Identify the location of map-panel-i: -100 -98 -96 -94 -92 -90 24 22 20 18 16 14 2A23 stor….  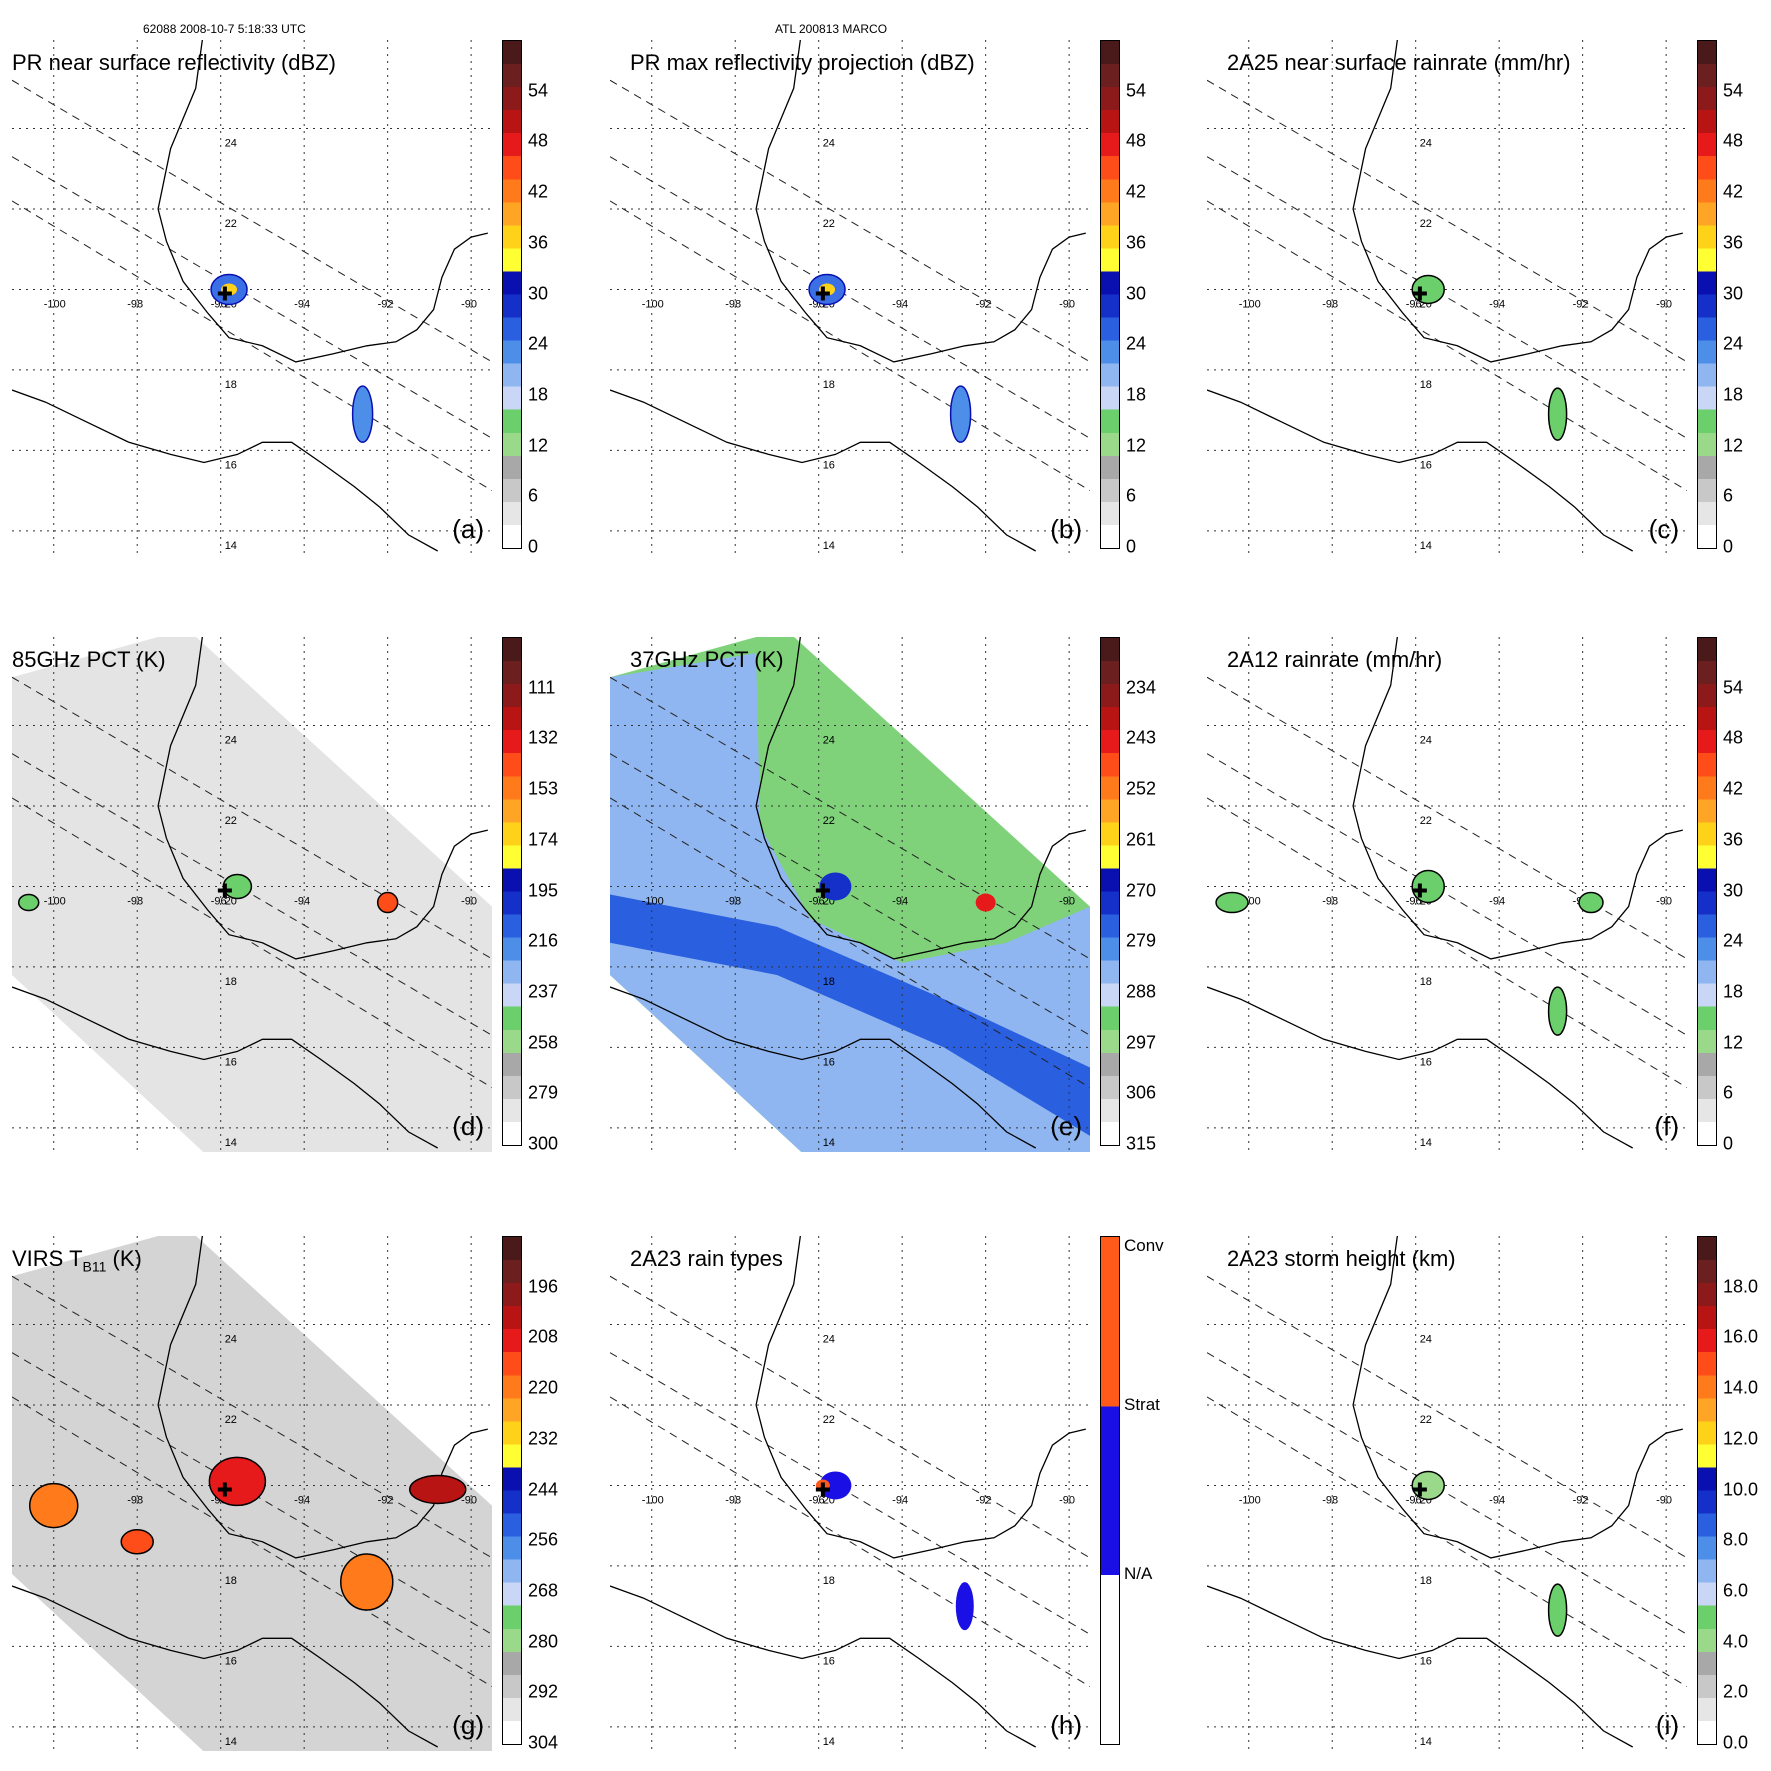
(1447, 1493).